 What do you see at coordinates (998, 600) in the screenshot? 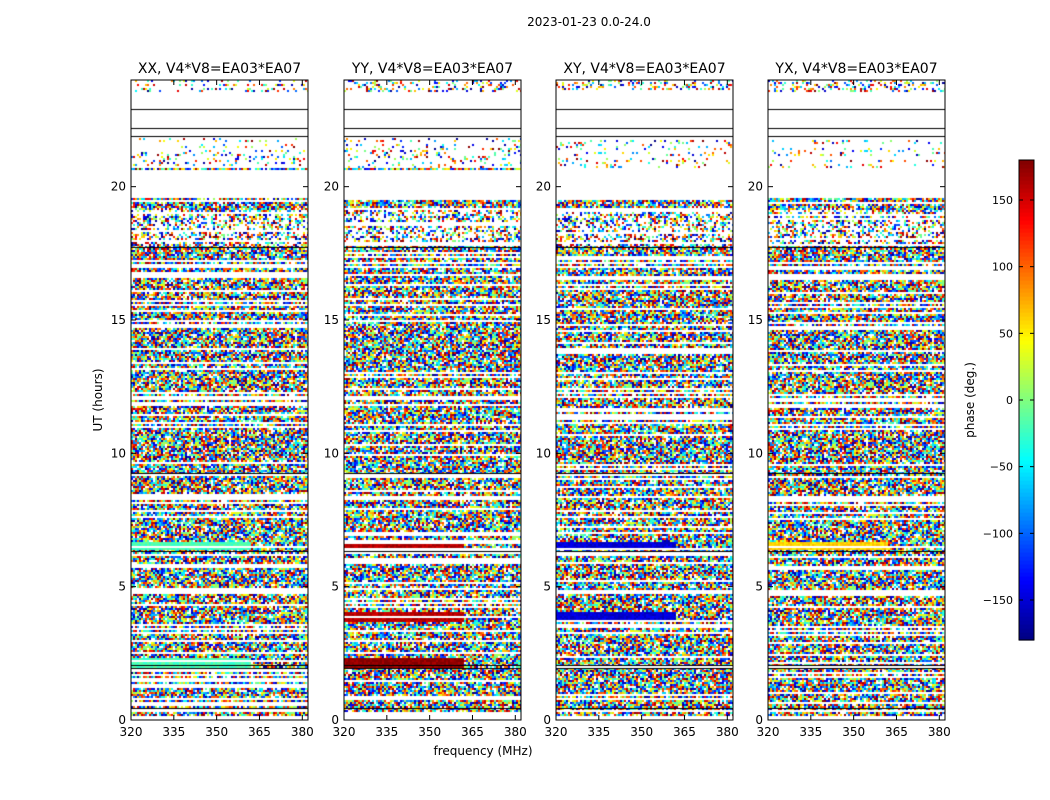
I see `colorbar-tick-label: −150` at bounding box center [998, 600].